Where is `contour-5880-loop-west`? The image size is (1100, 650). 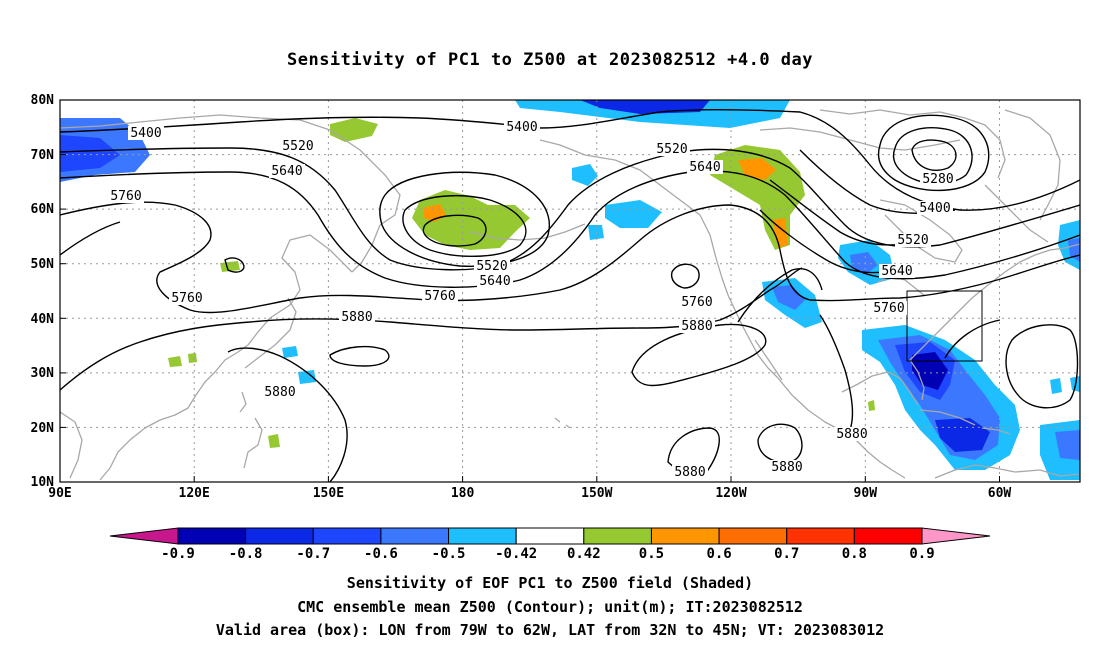 contour-5880-loop-west is located at coordinates (287, 414).